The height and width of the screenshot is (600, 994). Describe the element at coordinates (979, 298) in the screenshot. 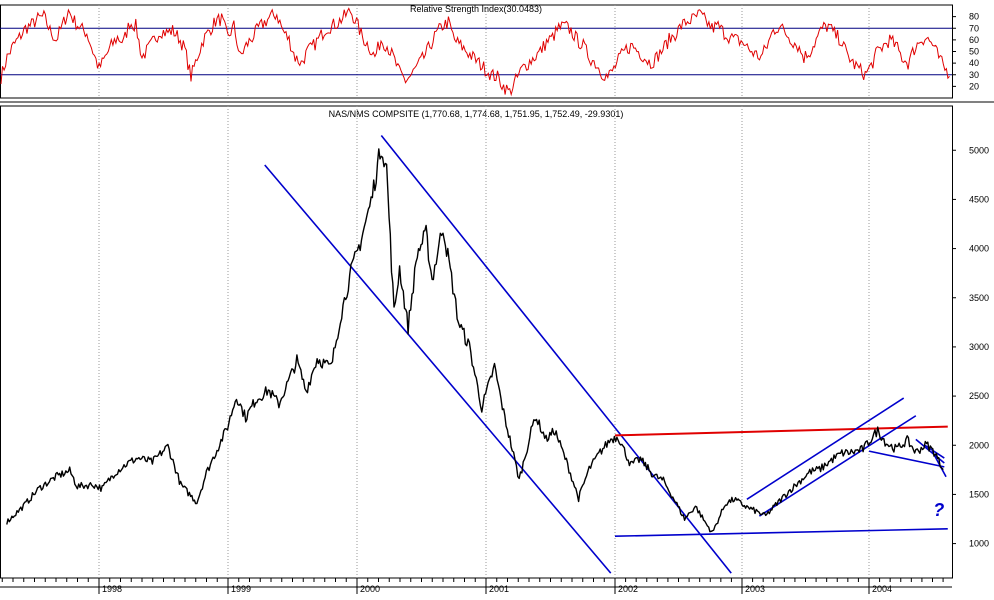

I see `price-ytick-label: 3500` at that location.